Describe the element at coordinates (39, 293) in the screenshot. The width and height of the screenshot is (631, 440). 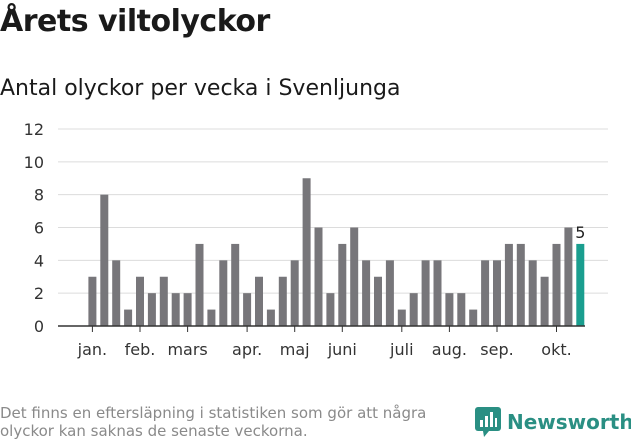
I see `y-tick-label: 2` at that location.